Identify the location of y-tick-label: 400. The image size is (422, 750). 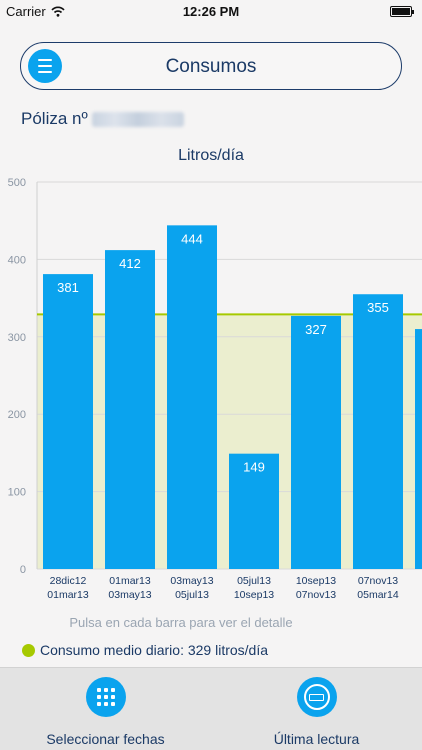
(17, 260).